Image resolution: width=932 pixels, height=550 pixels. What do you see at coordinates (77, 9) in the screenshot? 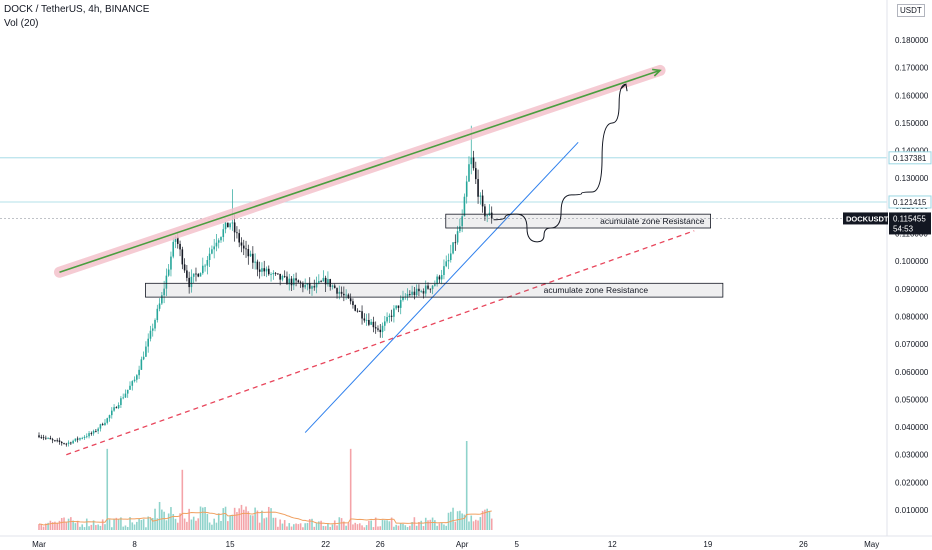
I see `symbol-title: DOCK / TetherUS, 4h, BINANCE` at bounding box center [77, 9].